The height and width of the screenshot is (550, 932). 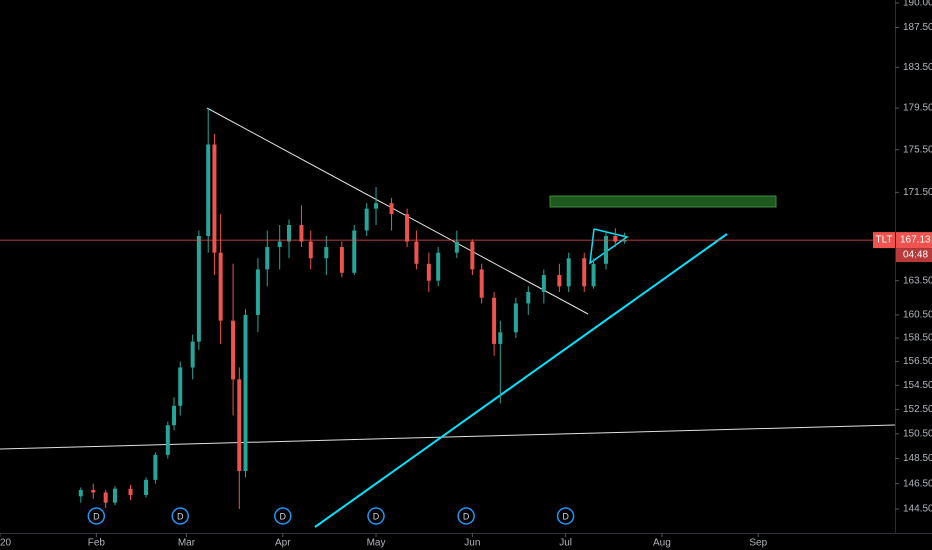 I want to click on symbol-label: TLT, so click(x=883, y=240).